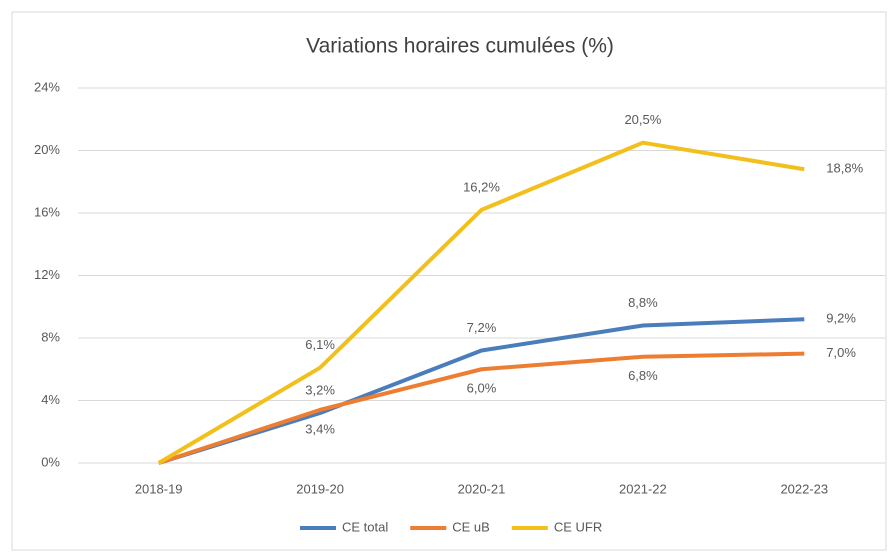 This screenshot has width=894, height=554. Describe the element at coordinates (47, 149) in the screenshot. I see `y-tick-label: 20%` at that location.